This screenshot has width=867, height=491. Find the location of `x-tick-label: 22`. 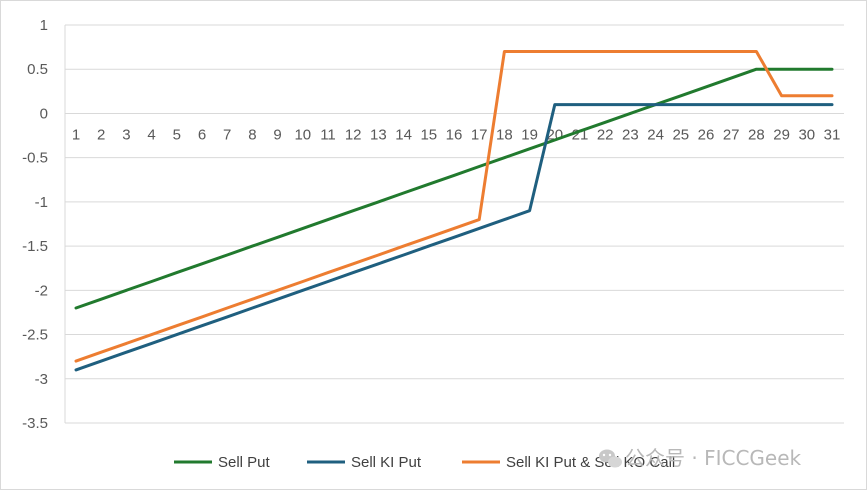

x-tick-label: 22 is located at coordinates (605, 134).